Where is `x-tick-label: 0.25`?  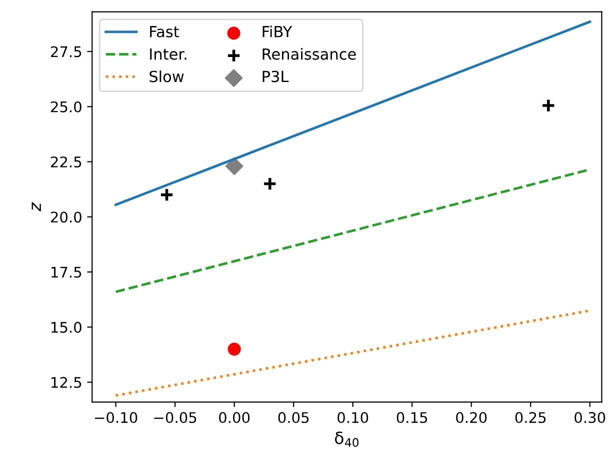 x-tick-label: 0.25 is located at coordinates (530, 418).